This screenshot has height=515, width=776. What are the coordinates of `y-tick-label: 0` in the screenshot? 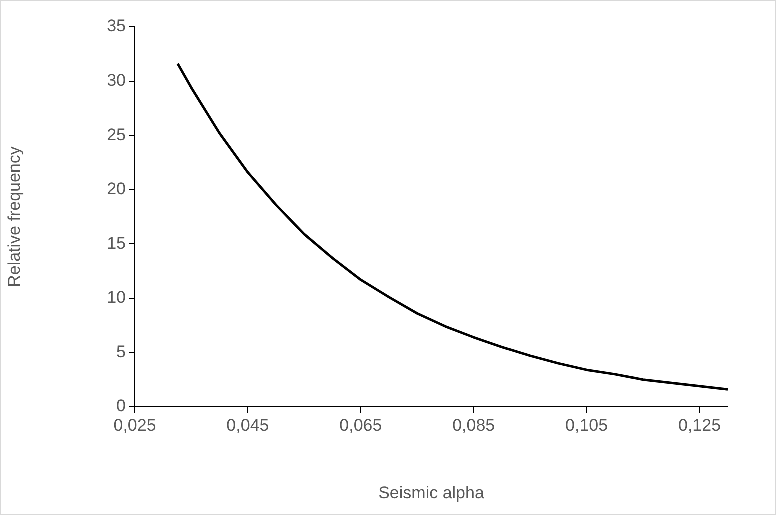 It's located at (121, 406).